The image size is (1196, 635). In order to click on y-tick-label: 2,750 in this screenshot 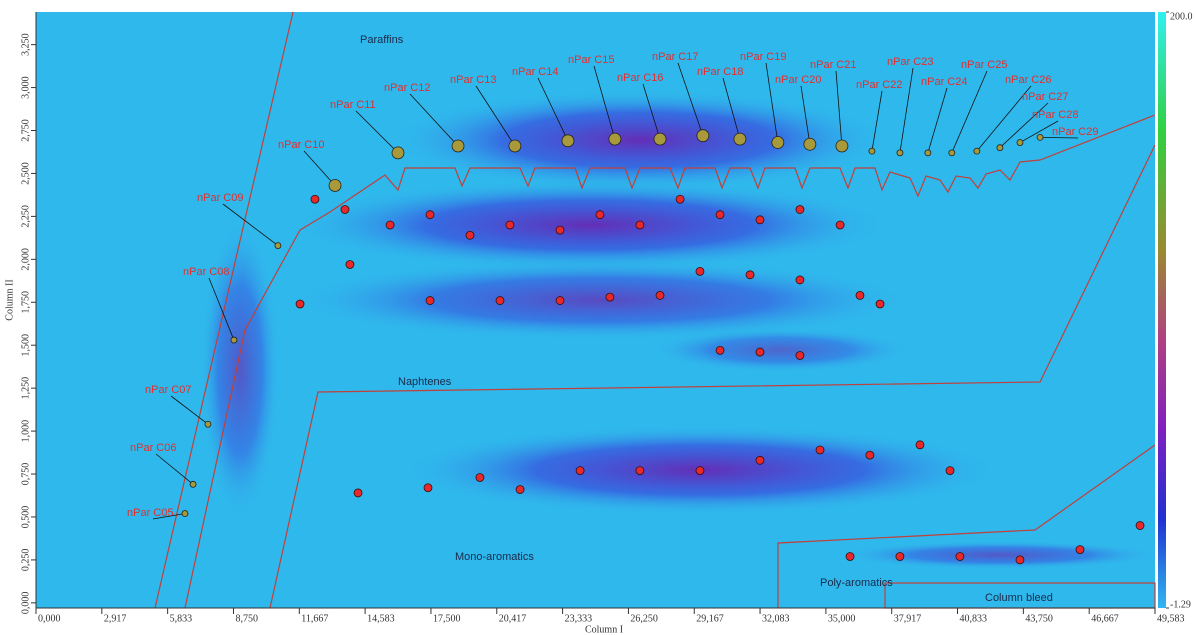, I will do `click(25, 130)`.